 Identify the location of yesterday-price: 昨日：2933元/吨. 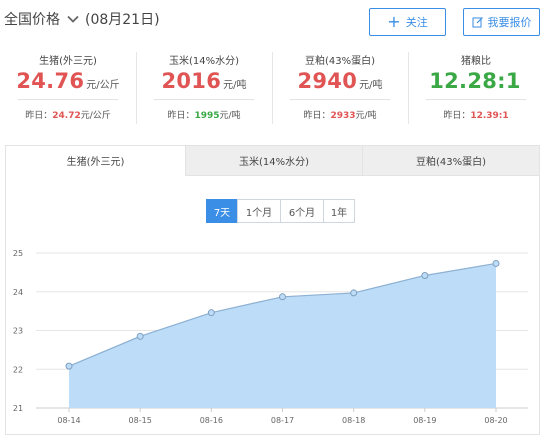
(340, 114).